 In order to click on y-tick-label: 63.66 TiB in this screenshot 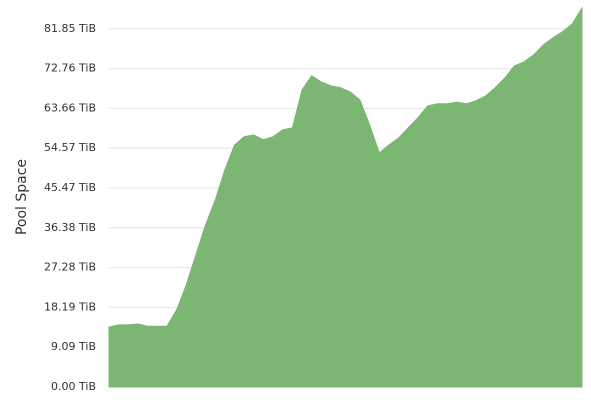, I will do `click(70, 107)`.